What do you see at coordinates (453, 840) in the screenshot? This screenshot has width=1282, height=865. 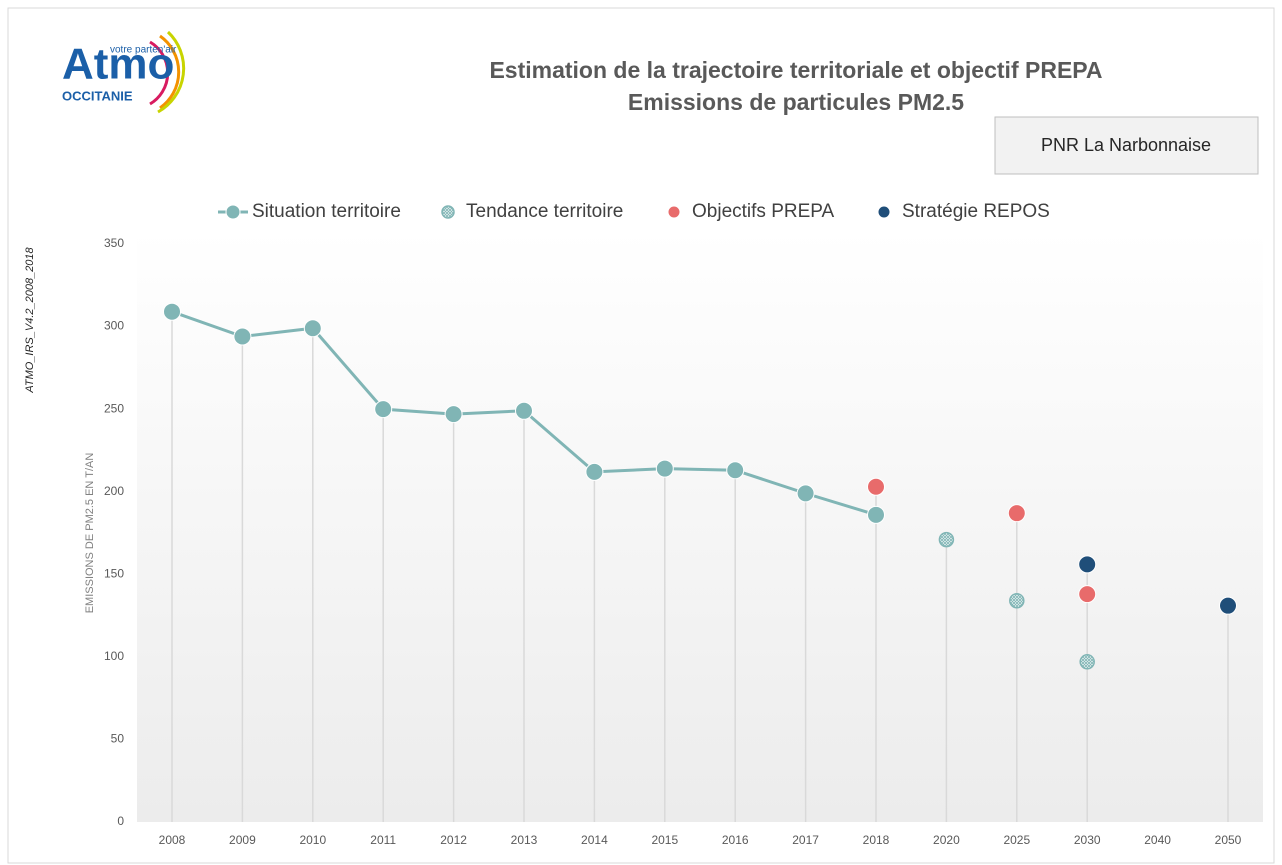 I see `x-tick-label: 2012` at bounding box center [453, 840].